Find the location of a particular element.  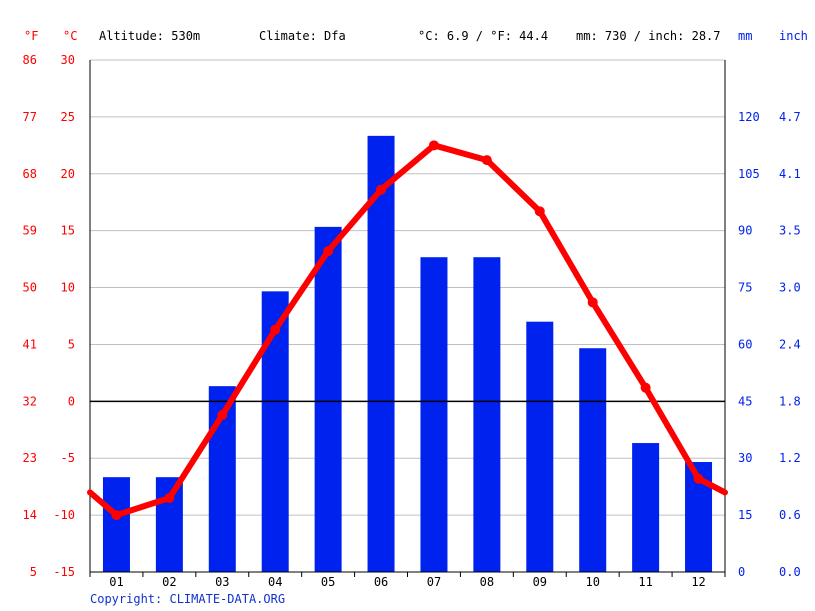

month-label: 01 is located at coordinates (116, 582).